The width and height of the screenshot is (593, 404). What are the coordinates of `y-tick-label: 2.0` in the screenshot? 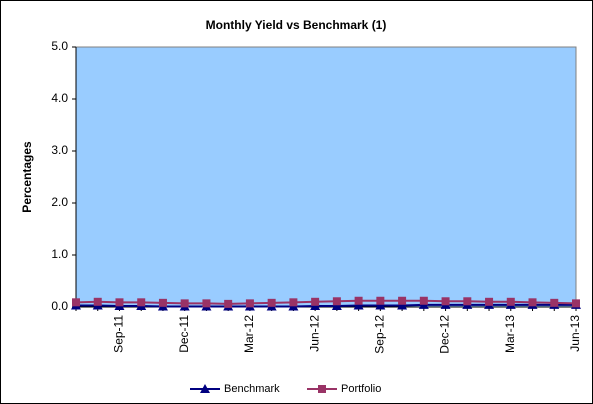 It's located at (59, 202).